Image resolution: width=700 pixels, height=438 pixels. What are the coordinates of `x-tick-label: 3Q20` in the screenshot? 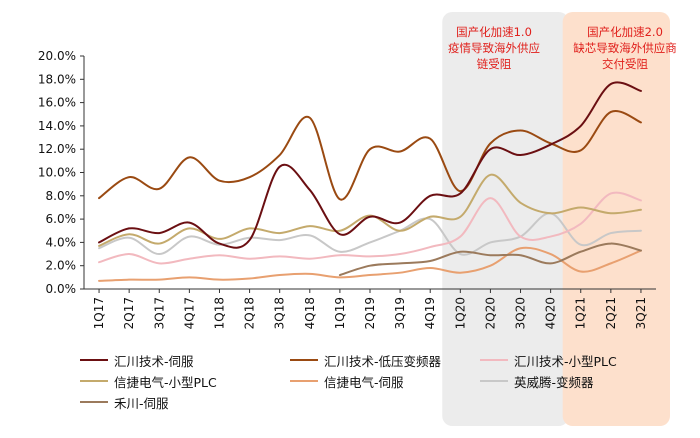 It's located at (521, 313).